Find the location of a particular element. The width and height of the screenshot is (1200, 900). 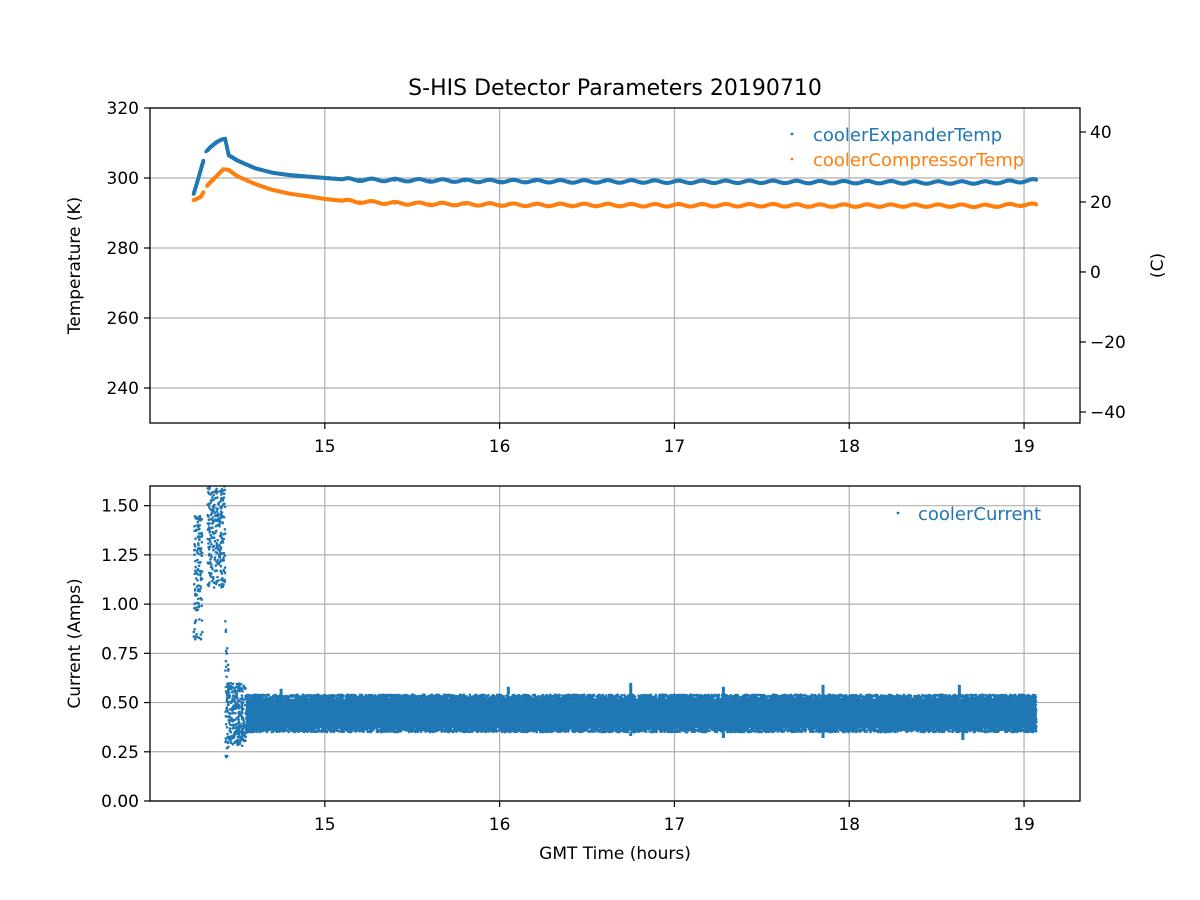

current-xtick-label: 18 is located at coordinates (849, 825).